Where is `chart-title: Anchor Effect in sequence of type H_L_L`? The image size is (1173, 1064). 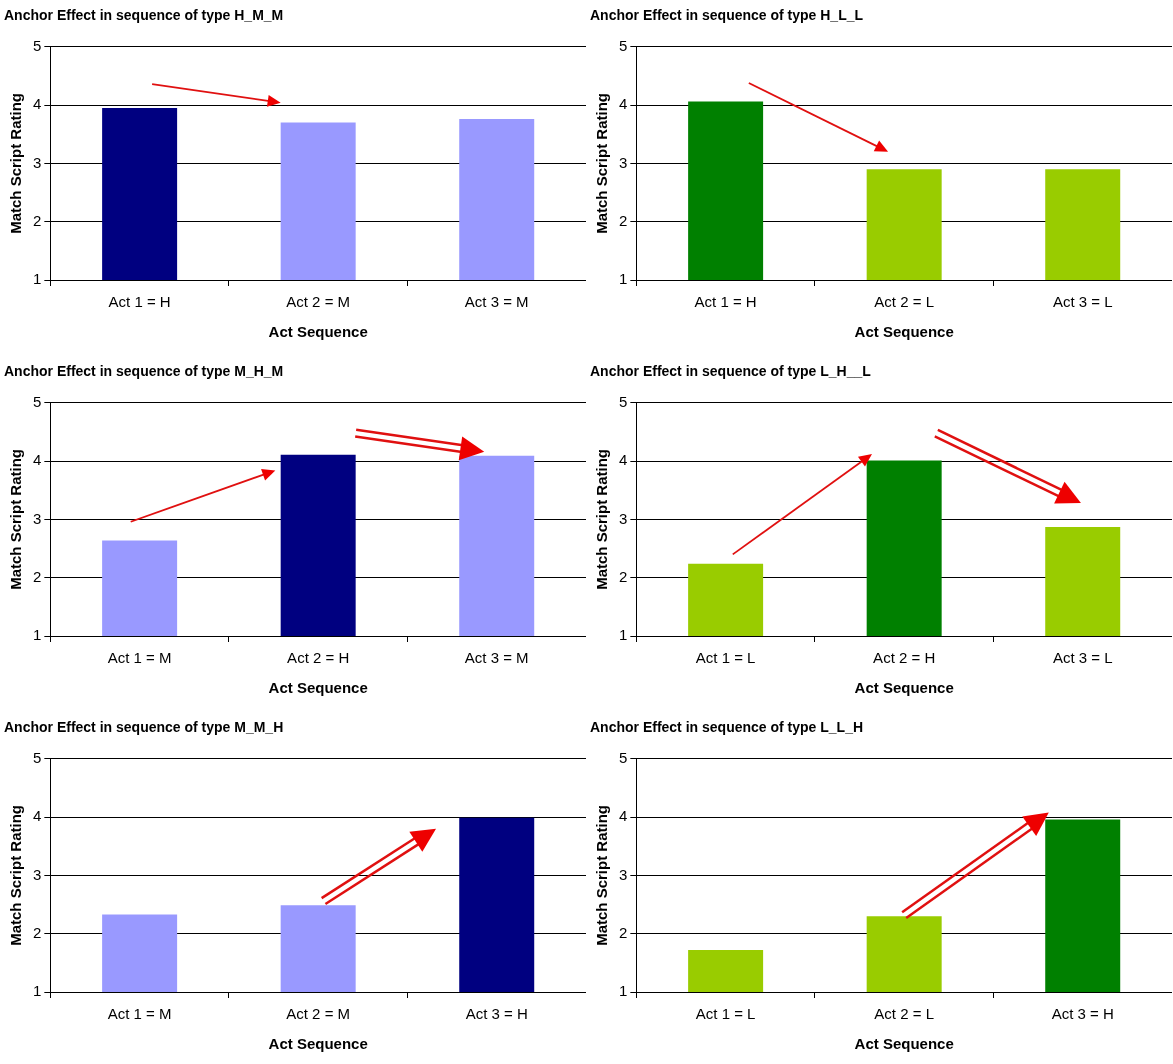 chart-title: Anchor Effect in sequence of type H_L_L is located at coordinates (727, 15).